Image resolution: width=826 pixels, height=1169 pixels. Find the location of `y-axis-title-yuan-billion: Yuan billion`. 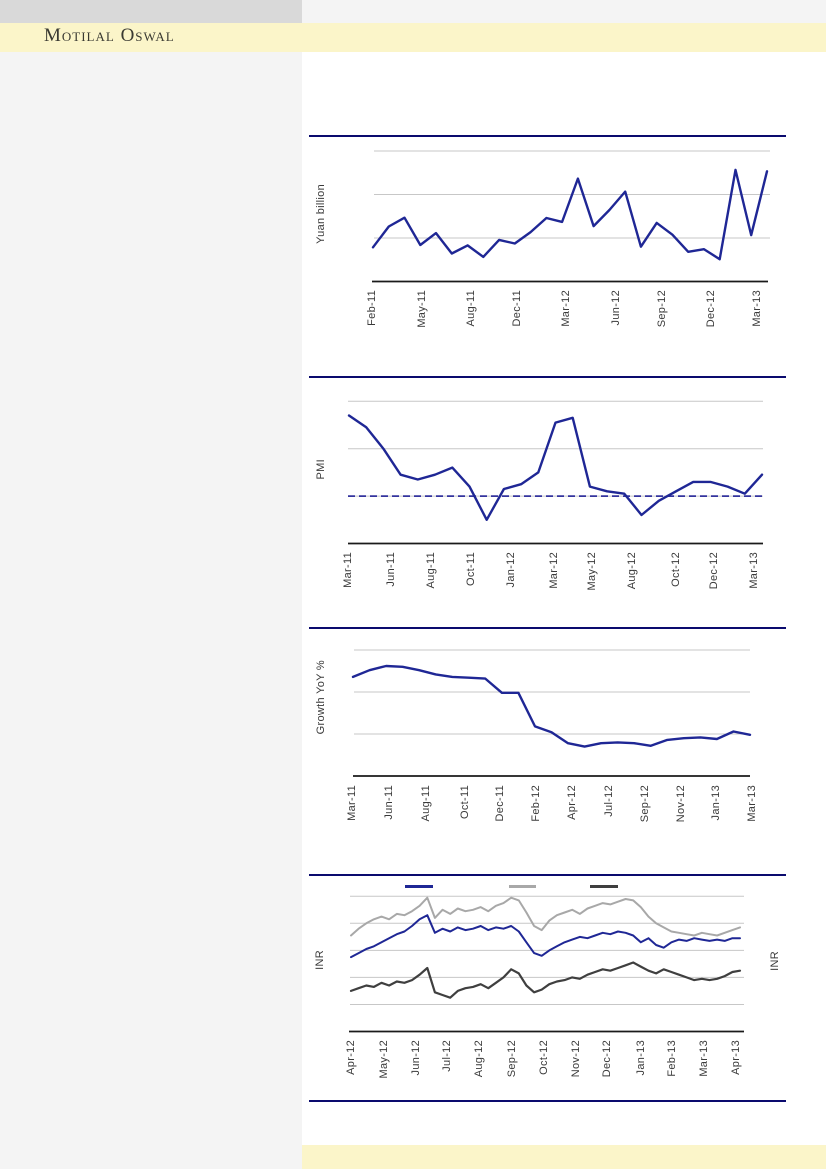

y-axis-title-yuan-billion: Yuan billion is located at coordinates (321, 214).